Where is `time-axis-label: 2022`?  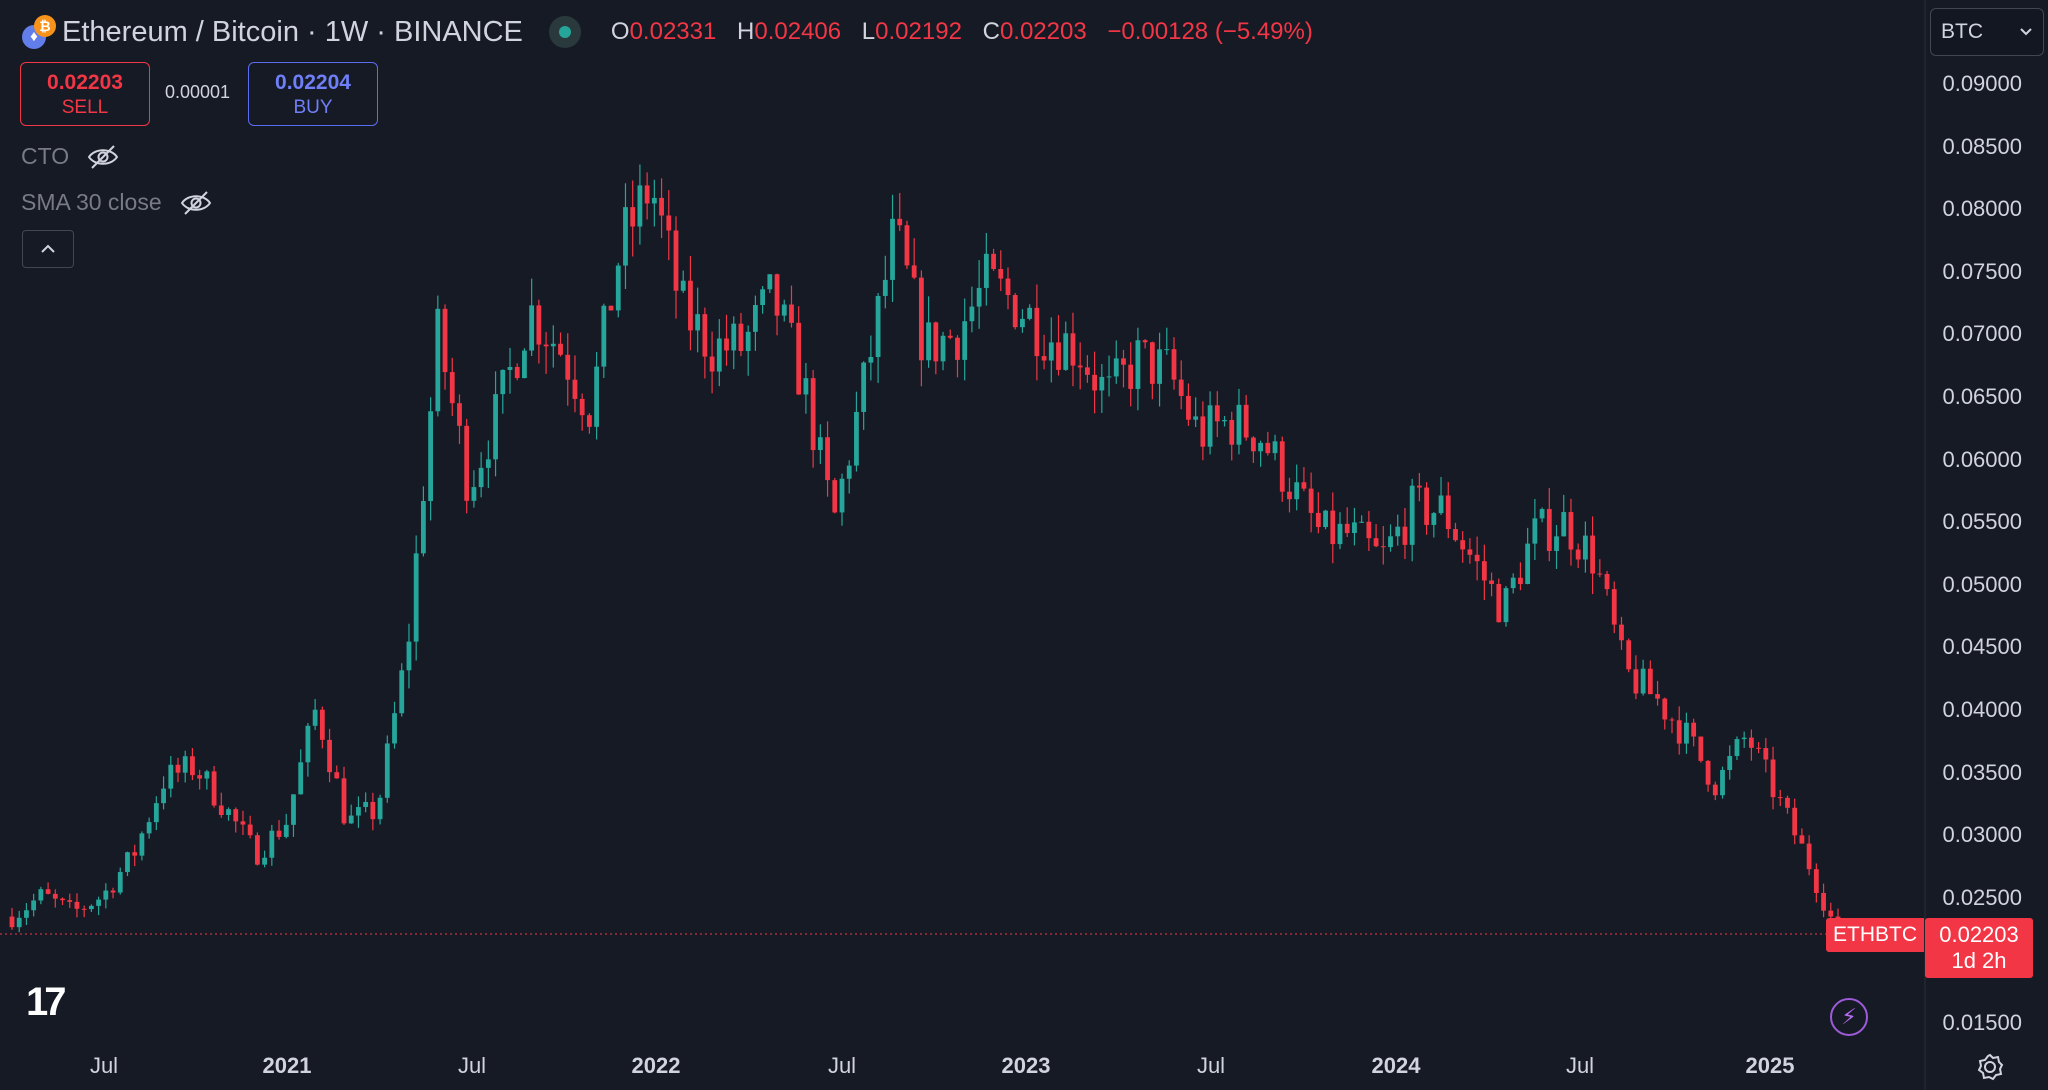
time-axis-label: 2022 is located at coordinates (656, 1065).